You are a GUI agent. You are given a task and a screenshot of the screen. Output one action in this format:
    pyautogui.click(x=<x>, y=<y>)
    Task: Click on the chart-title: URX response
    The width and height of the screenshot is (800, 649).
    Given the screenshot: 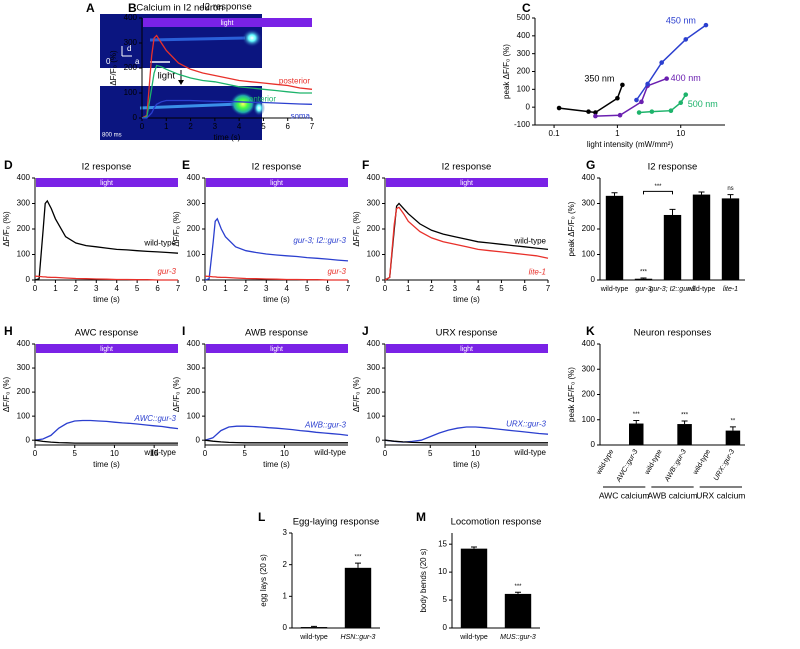 What is the action you would take?
    pyautogui.click(x=467, y=333)
    